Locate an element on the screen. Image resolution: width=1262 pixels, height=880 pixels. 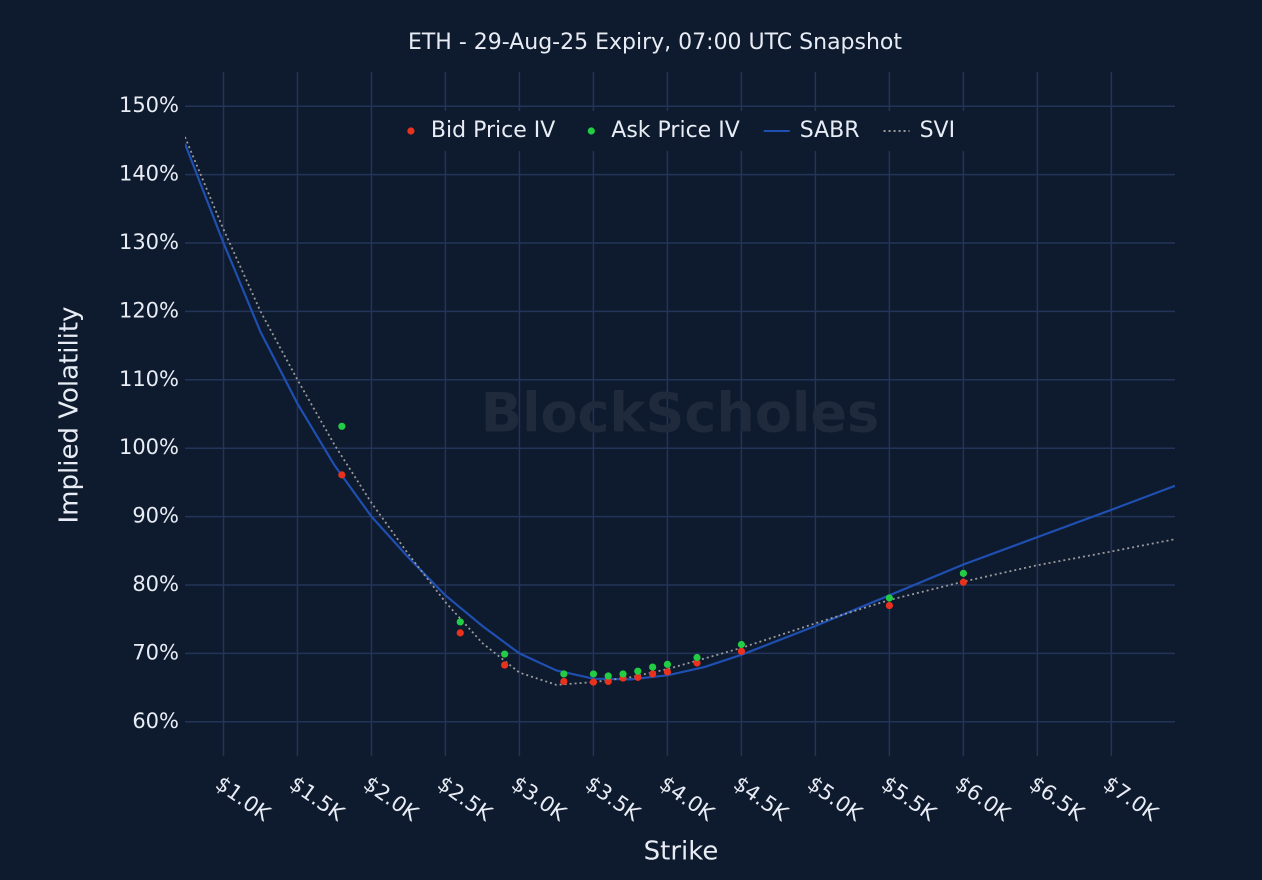
y-axis-title: Implied Volatility is located at coordinates (70, 415).